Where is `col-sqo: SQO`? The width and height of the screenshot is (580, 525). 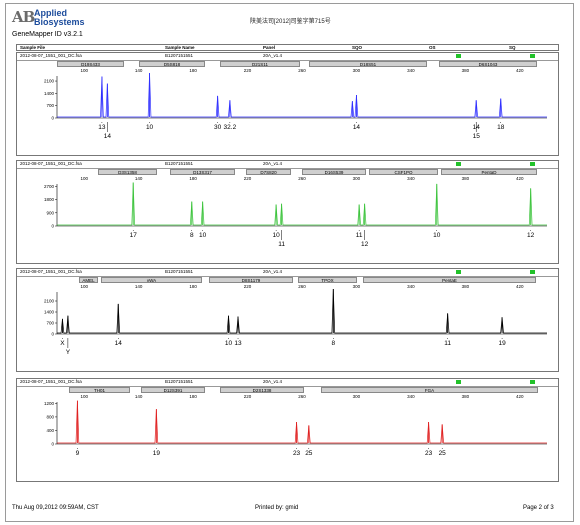
col-sqo: SQO is located at coordinates (357, 47).